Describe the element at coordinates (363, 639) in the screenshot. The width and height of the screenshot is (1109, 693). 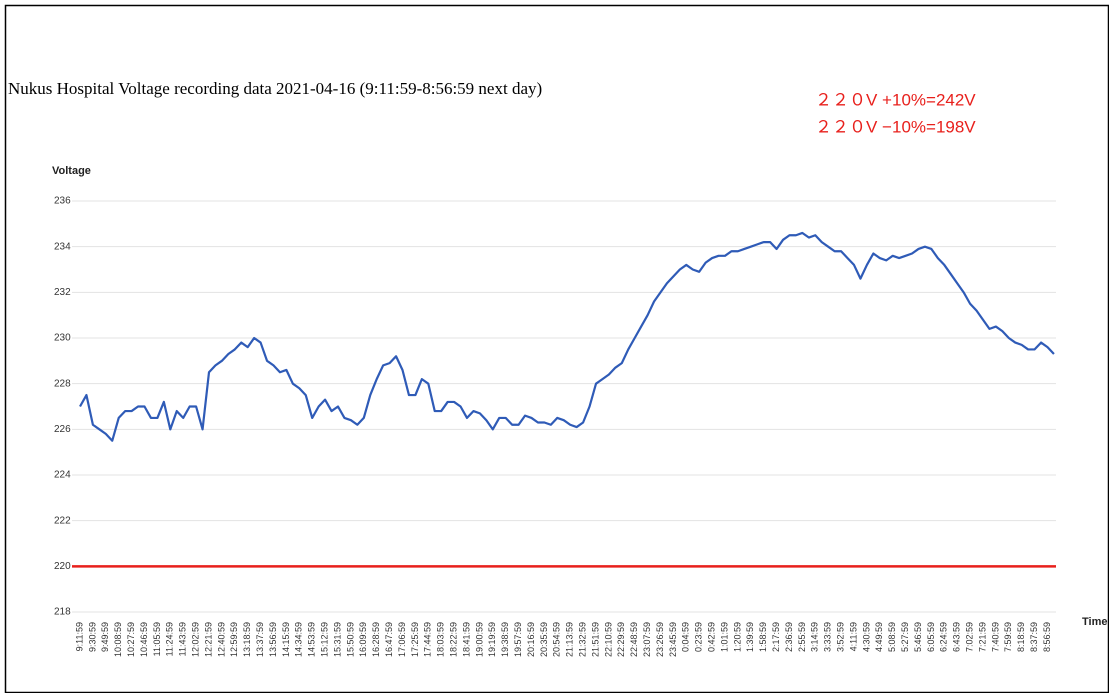
I see `x-tick-label: 16:09:59` at that location.